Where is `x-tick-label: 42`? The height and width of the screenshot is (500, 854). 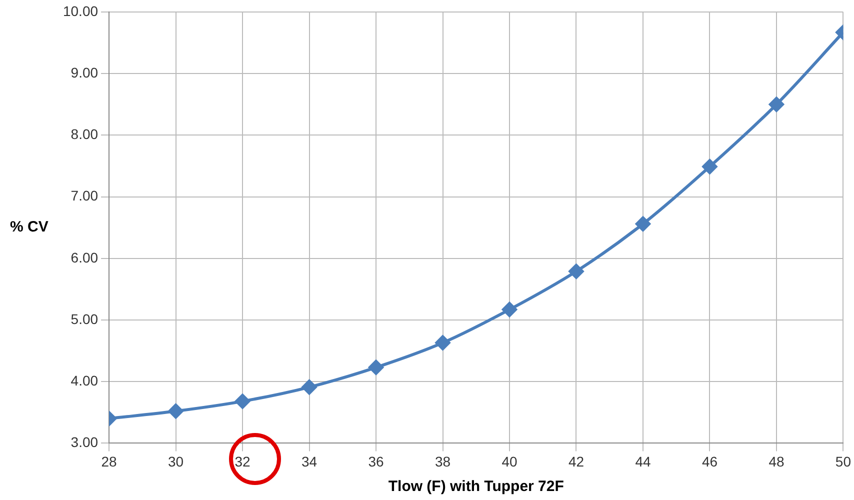
x-tick-label: 42 is located at coordinates (576, 461).